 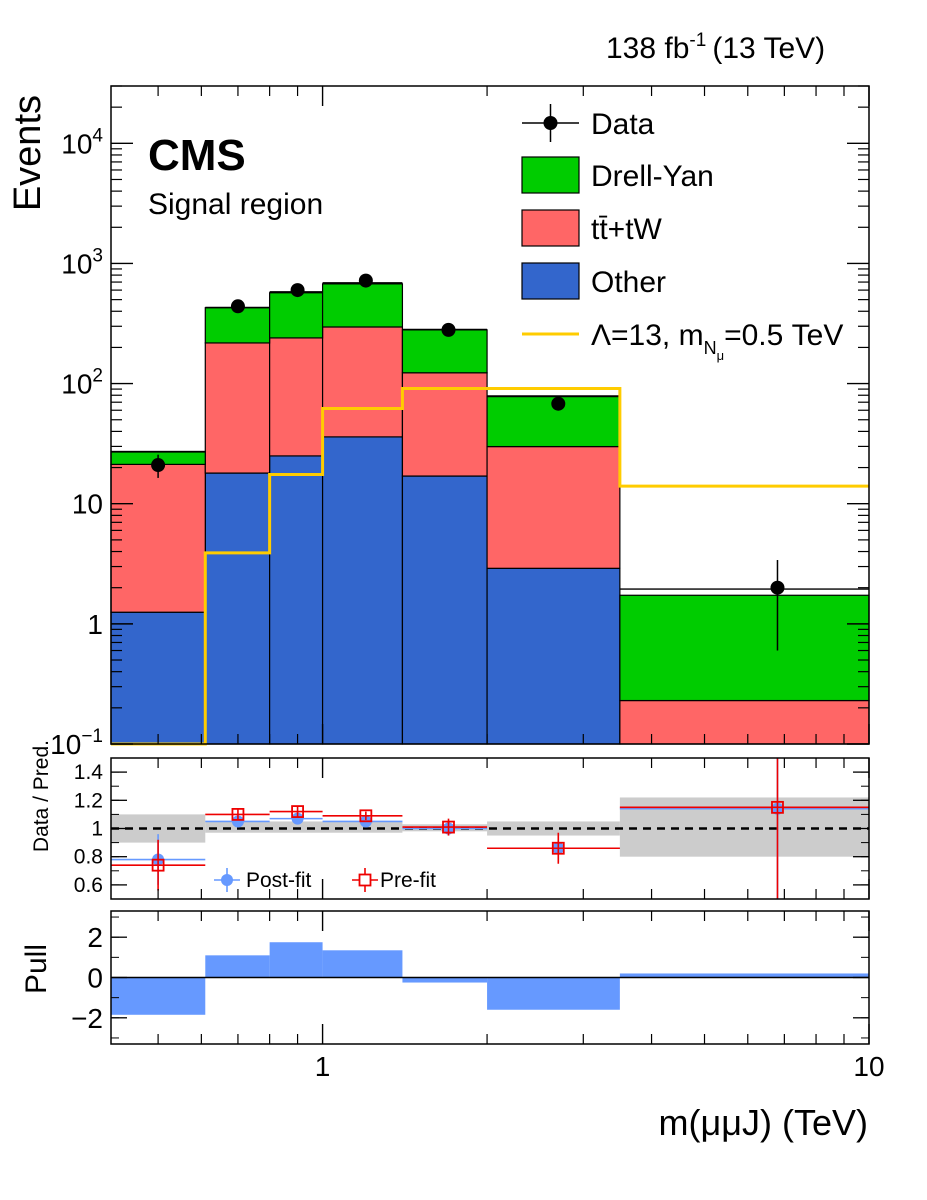 What do you see at coordinates (95, 978) in the screenshot?
I see `pull-y-tick-label: 0` at bounding box center [95, 978].